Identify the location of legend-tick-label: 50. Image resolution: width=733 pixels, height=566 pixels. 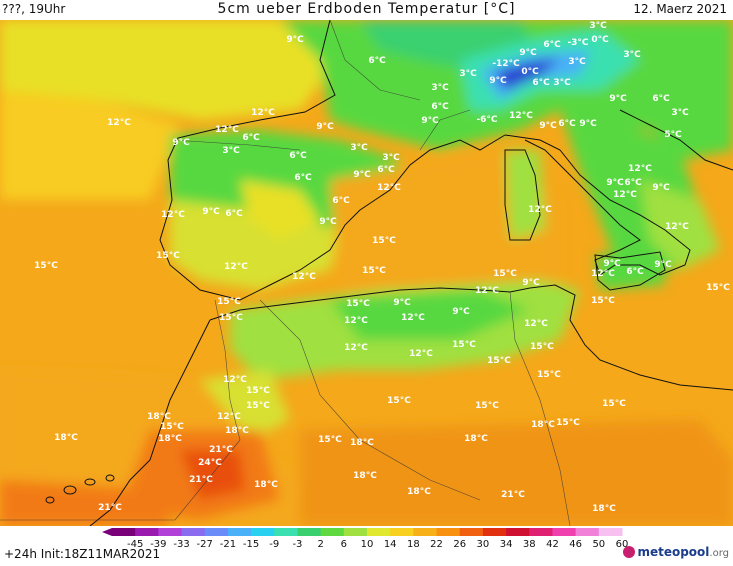
(598, 543).